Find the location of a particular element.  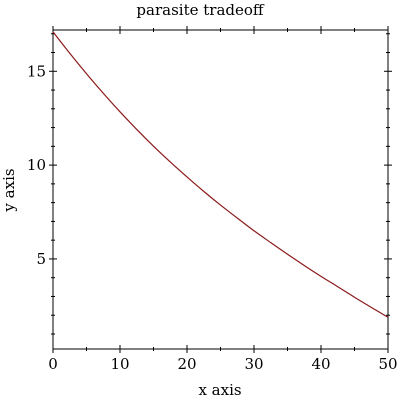

y-tick-label: 15 is located at coordinates (36, 71).